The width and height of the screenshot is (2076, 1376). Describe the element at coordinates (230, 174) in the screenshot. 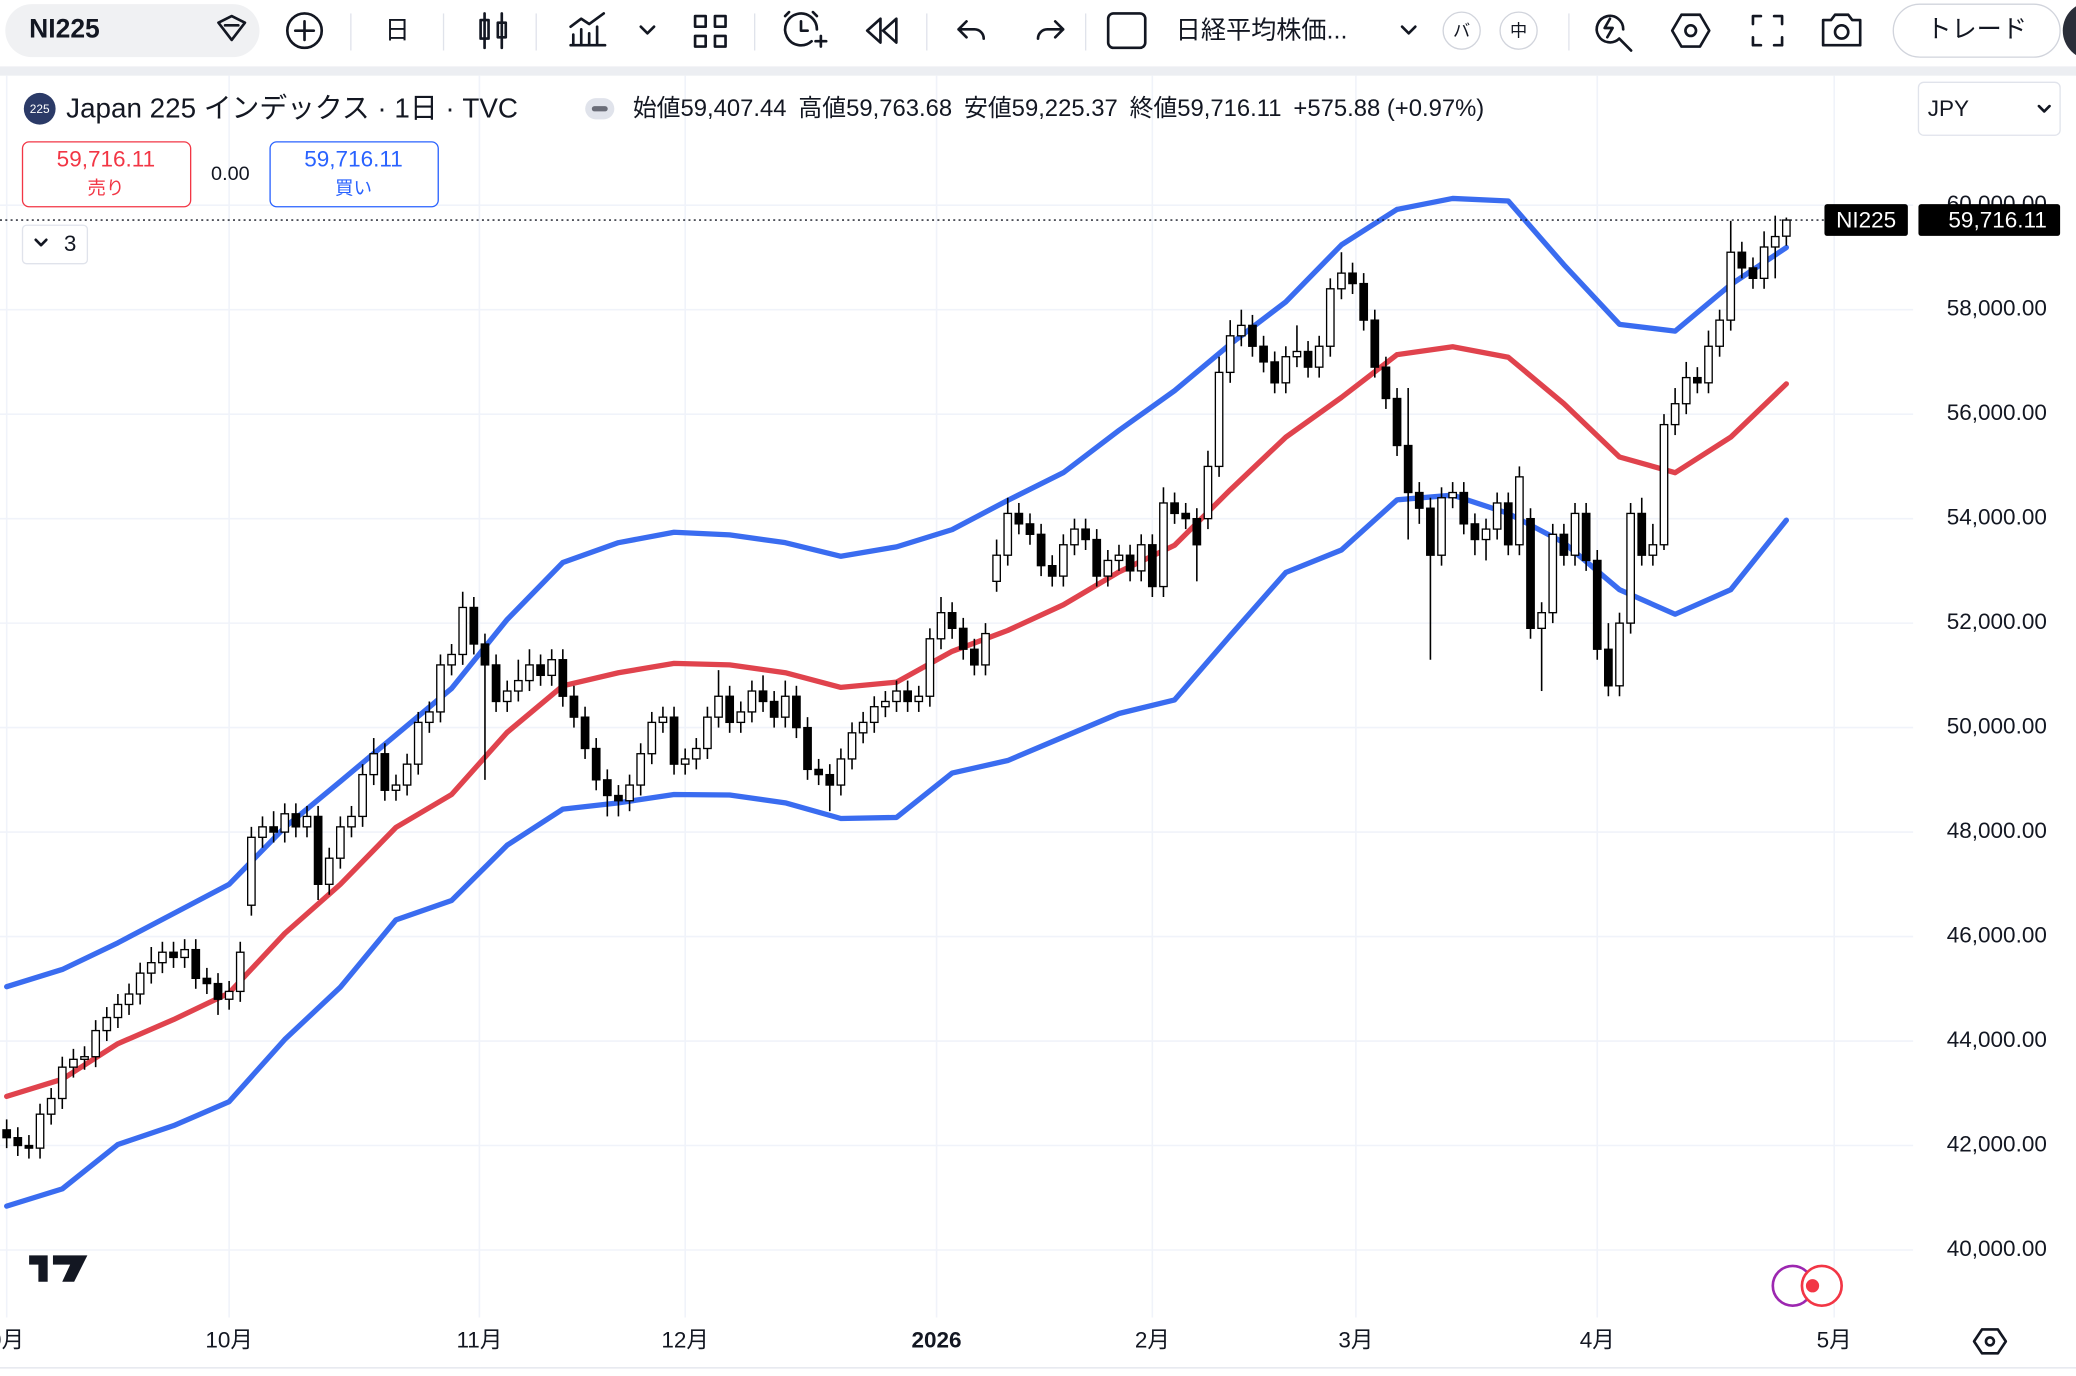

I see `spread: 0.00` at that location.